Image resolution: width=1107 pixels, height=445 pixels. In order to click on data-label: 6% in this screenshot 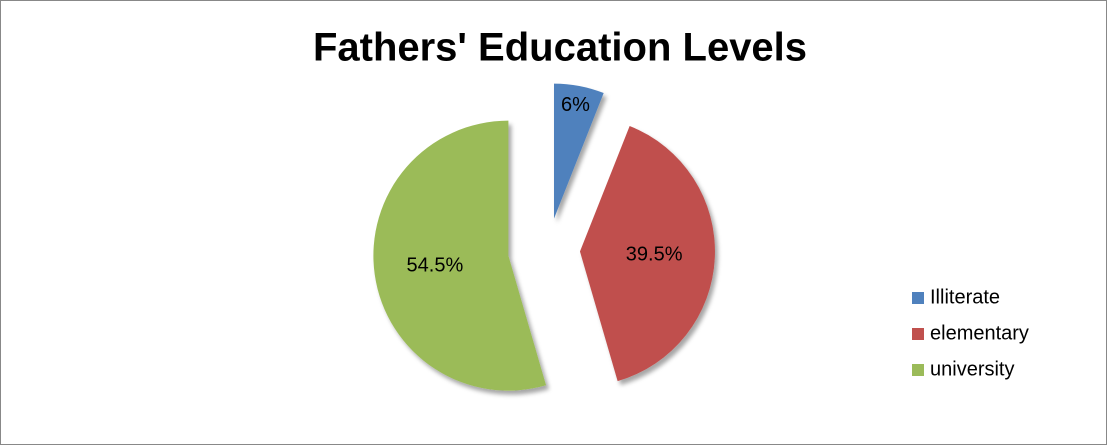, I will do `click(575, 105)`.